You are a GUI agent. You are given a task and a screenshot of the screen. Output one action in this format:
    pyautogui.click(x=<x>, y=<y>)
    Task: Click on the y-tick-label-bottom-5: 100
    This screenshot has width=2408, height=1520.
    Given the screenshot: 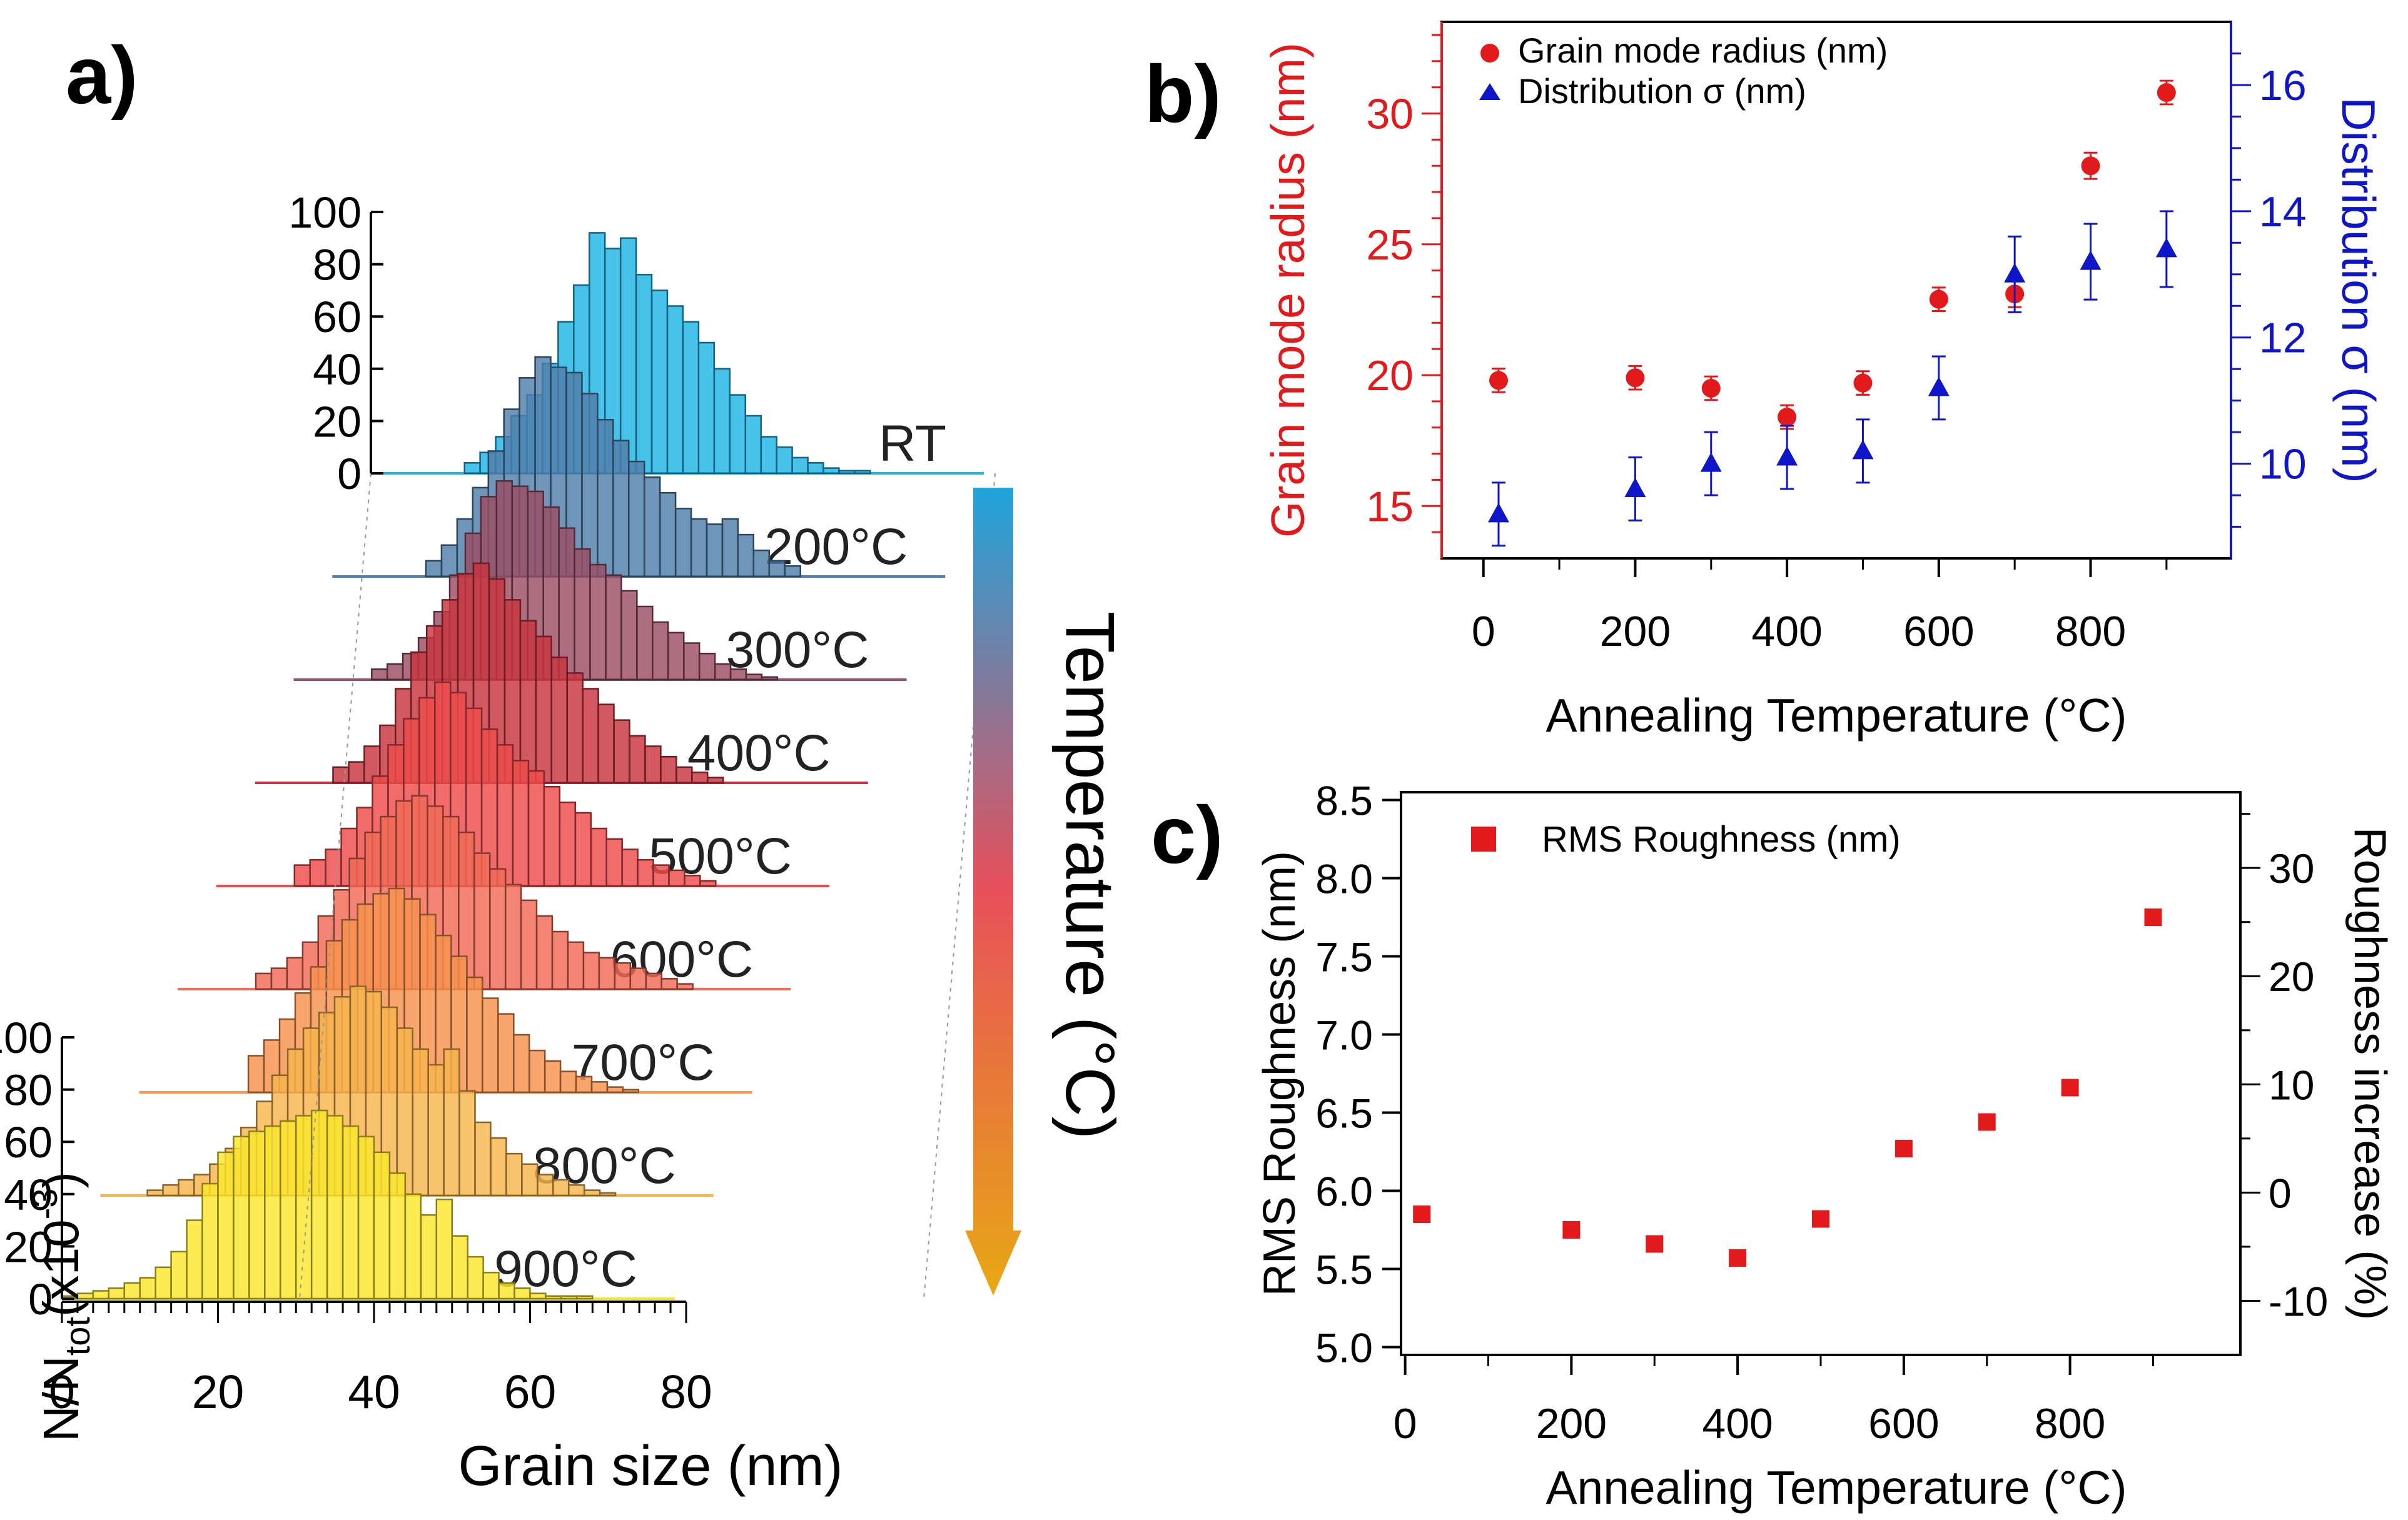 What is the action you would take?
    pyautogui.click(x=27, y=1038)
    